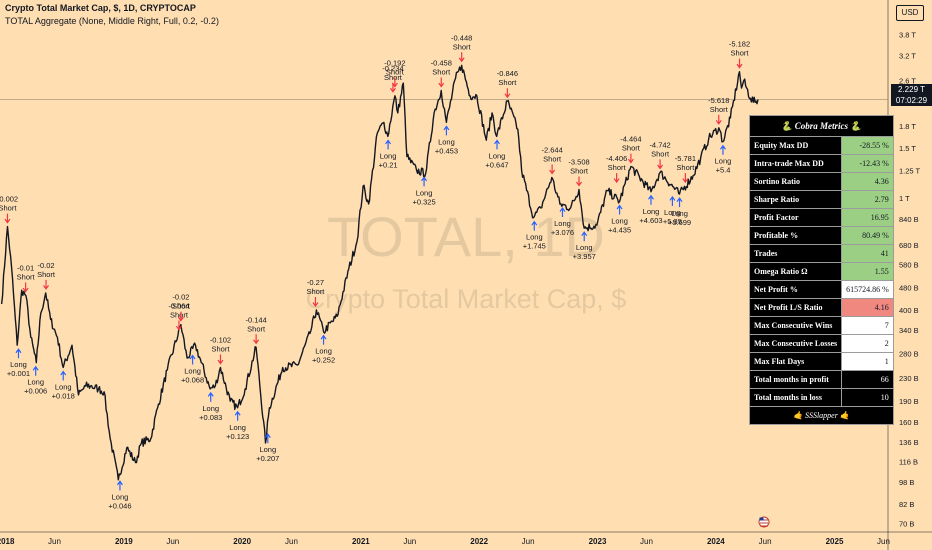  I want to click on metric-value: 16.95, so click(867, 217).